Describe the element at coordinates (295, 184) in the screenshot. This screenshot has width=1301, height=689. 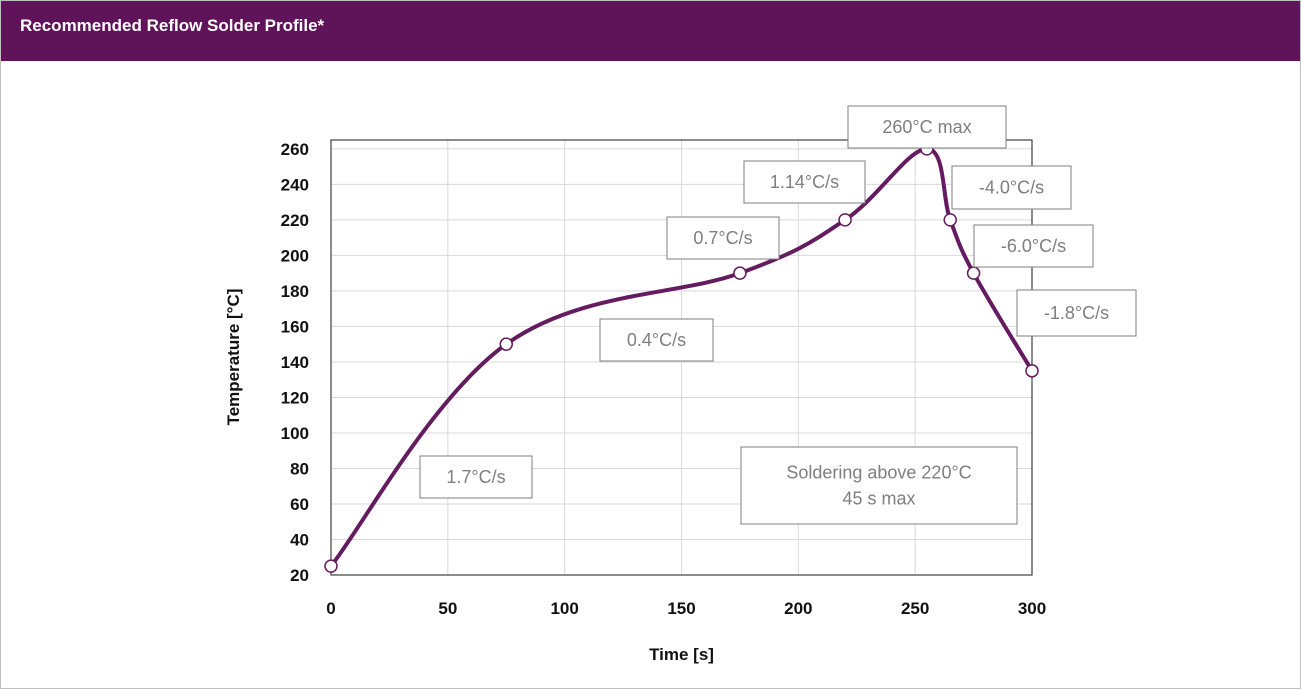
I see `y-tick-label: 240` at that location.